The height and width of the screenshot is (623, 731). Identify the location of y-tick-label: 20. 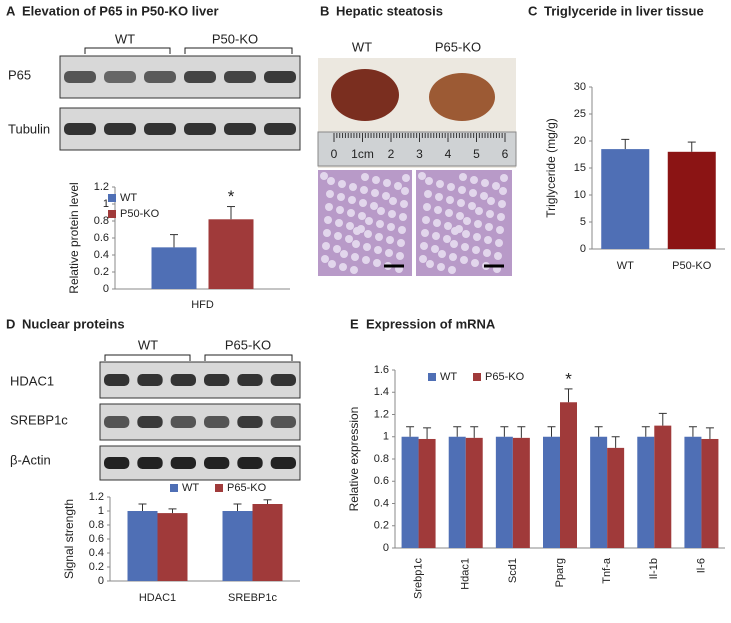
(580, 141).